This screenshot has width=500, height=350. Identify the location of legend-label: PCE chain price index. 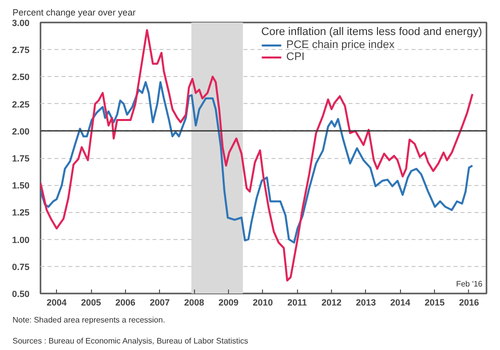
(340, 45).